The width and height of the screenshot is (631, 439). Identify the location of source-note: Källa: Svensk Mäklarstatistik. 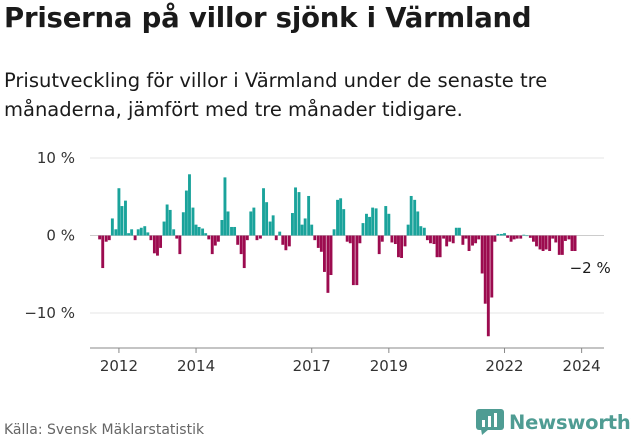
(104, 430).